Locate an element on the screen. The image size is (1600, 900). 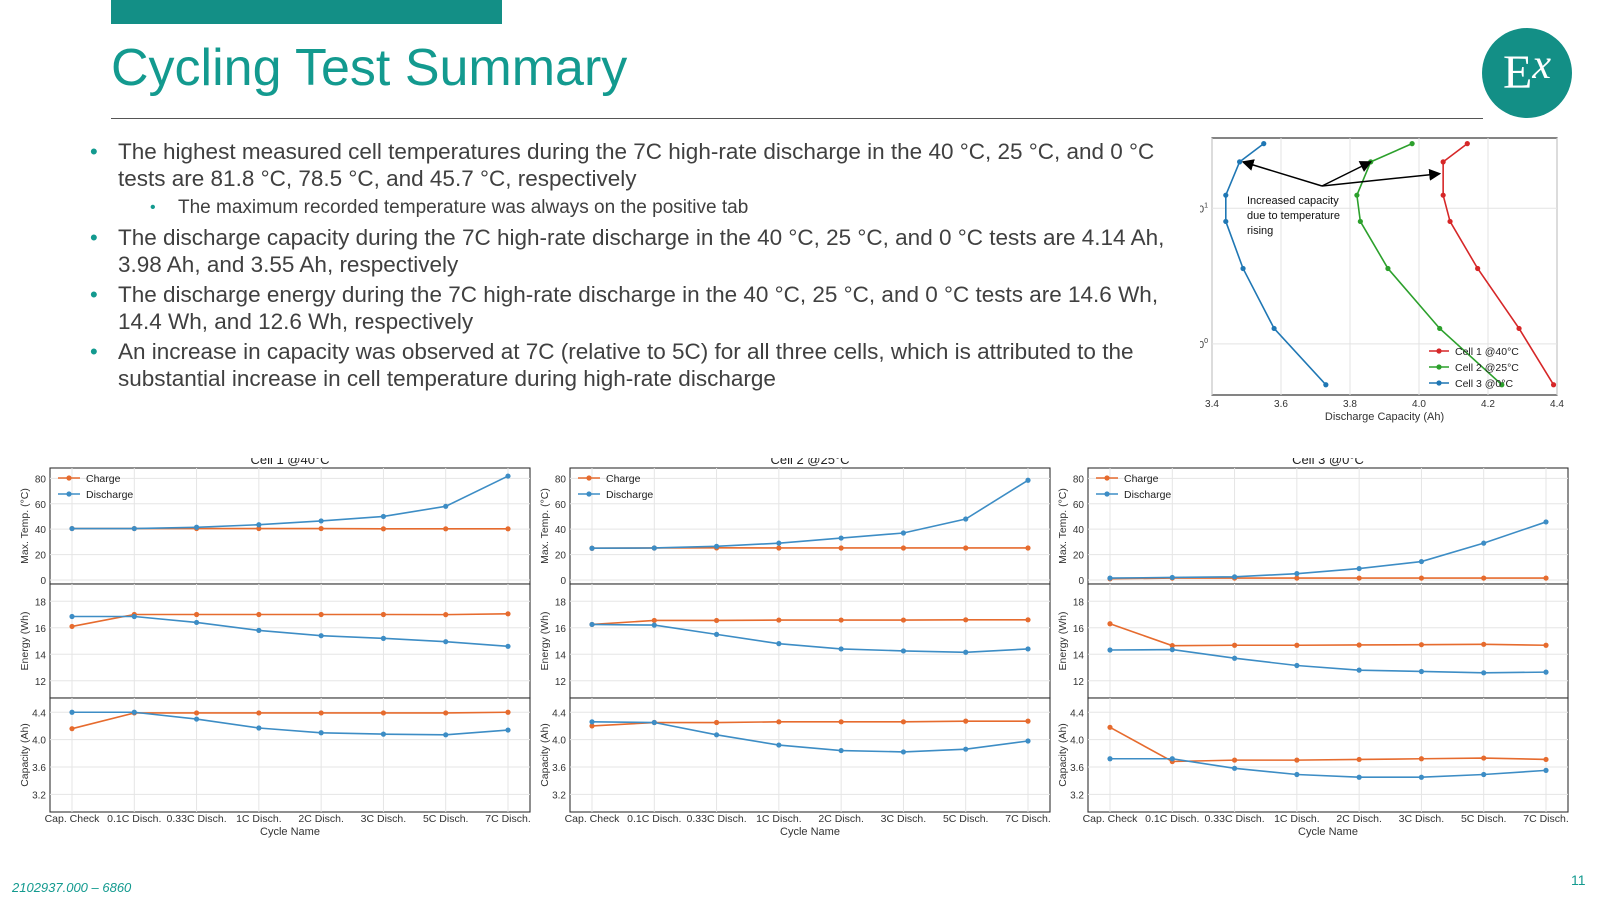
annotation-text: Increased capacity is located at coordinates (1293, 201).